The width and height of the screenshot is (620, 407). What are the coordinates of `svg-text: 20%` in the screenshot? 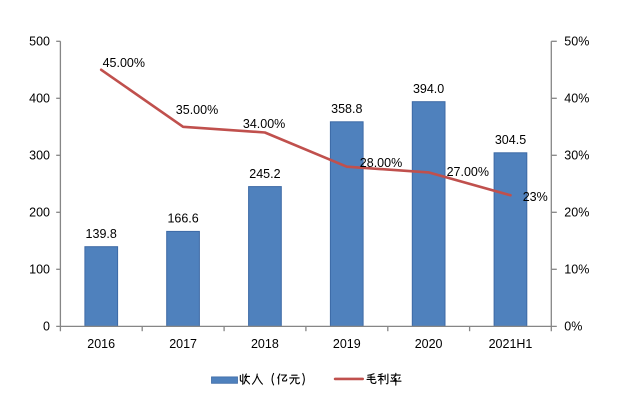 It's located at (576, 213).